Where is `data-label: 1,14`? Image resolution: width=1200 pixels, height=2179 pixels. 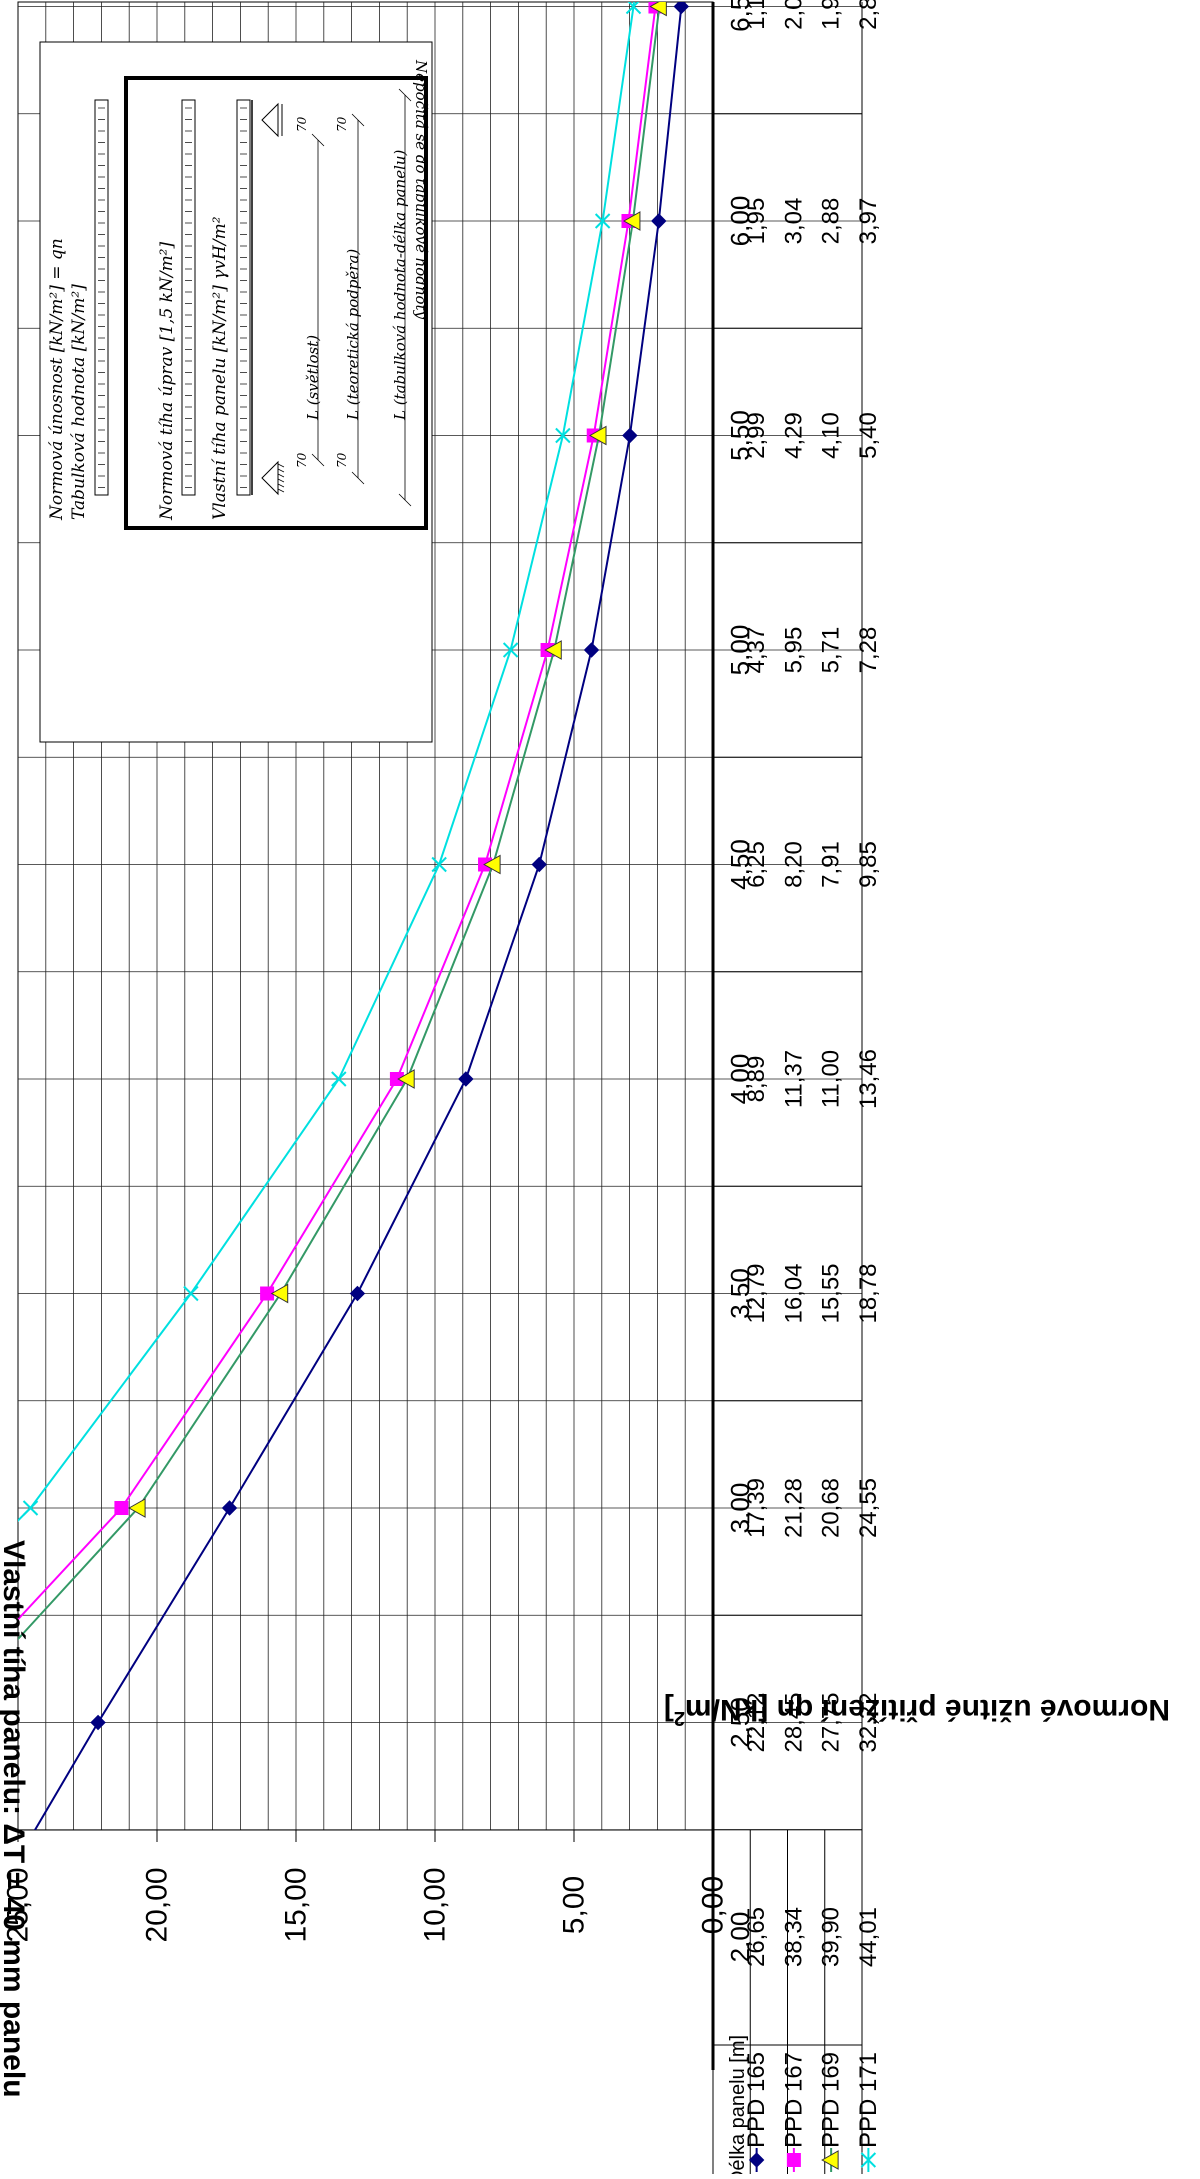 data-label: 1,14 is located at coordinates (756, 15).